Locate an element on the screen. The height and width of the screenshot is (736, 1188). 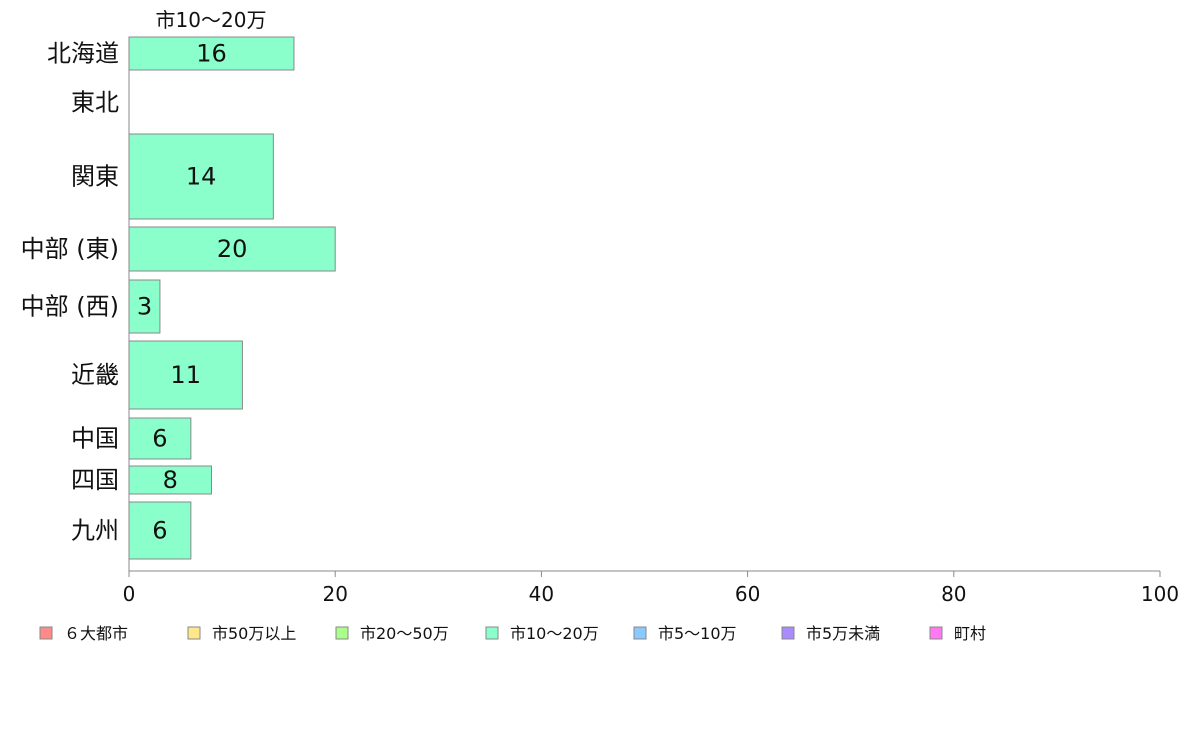
category-label-1: 東北 is located at coordinates (95, 103).